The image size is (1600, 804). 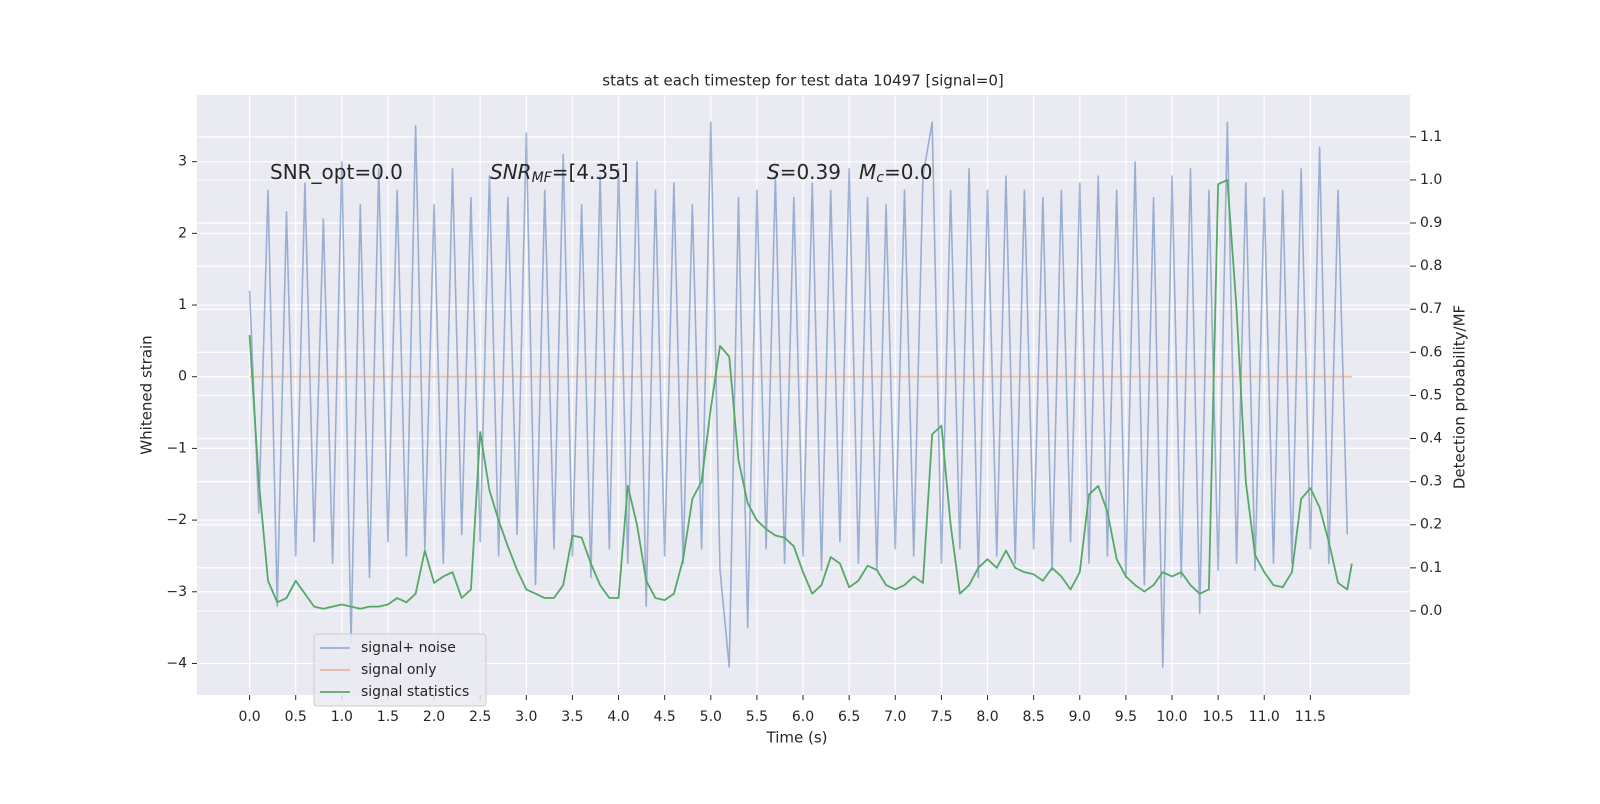 What do you see at coordinates (590, 172) in the screenshot?
I see `annotation-value: =[4.35]` at bounding box center [590, 172].